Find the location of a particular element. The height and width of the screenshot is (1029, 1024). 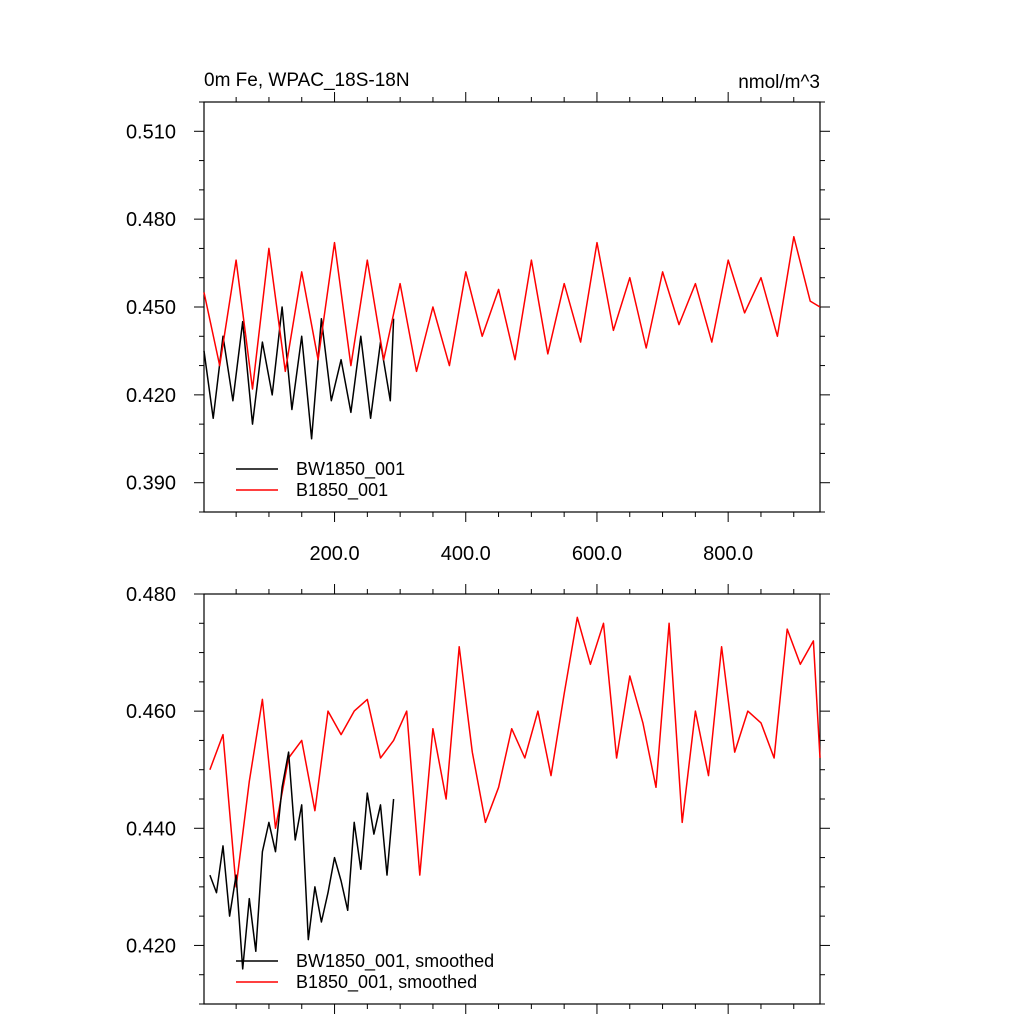

y-tick-label: 0.460 is located at coordinates (151, 712).